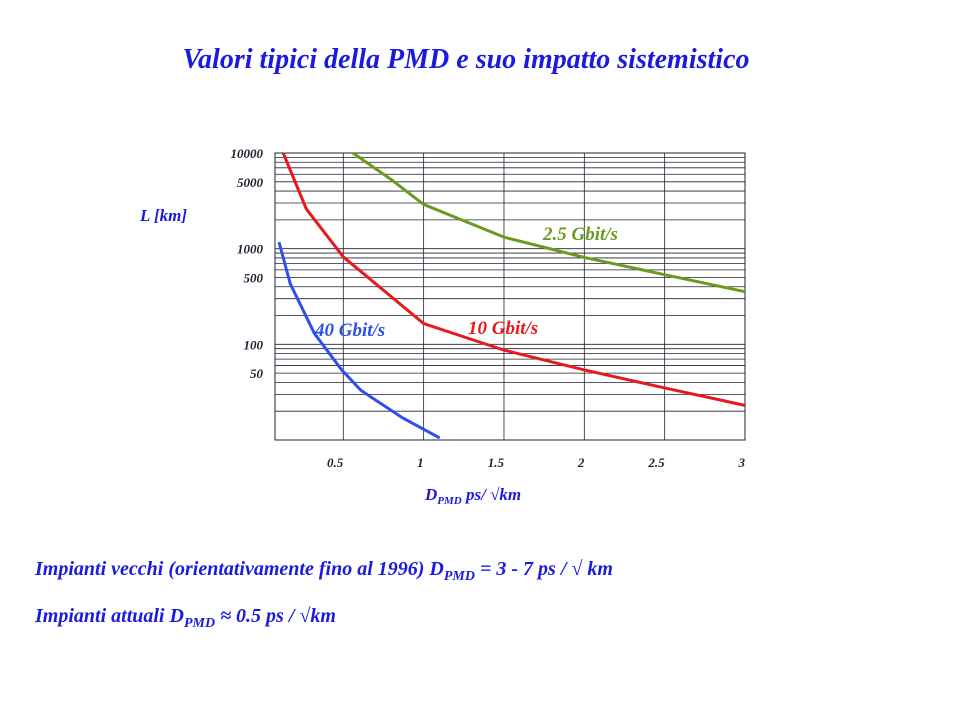 This screenshot has width=960, height=720. Describe the element at coordinates (581, 462) in the screenshot. I see `x-tick-label: 2` at that location.